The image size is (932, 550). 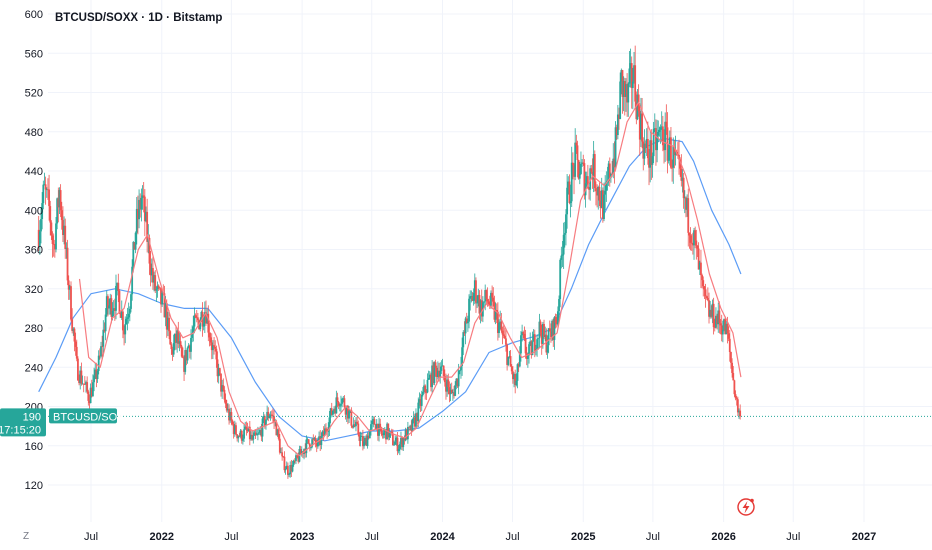 I want to click on lightning-icon, so click(x=746, y=507).